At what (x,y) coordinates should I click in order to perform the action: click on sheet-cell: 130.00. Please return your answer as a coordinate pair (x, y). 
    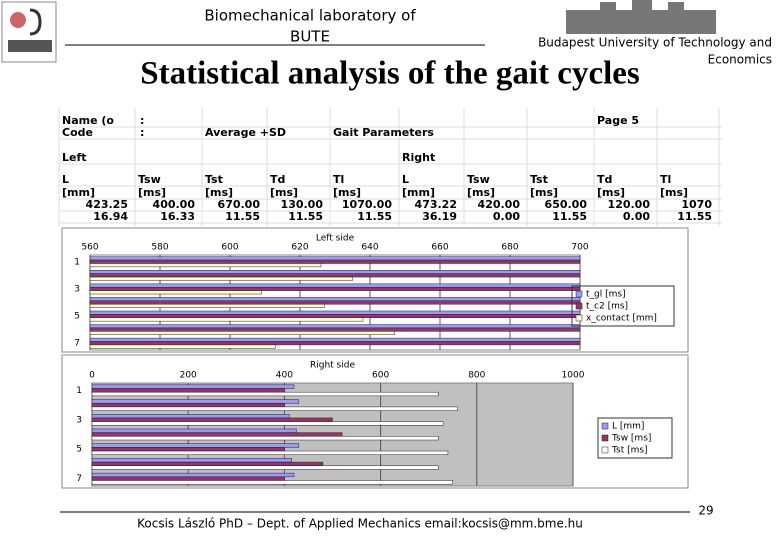
    Looking at the image, I should click on (302, 204).